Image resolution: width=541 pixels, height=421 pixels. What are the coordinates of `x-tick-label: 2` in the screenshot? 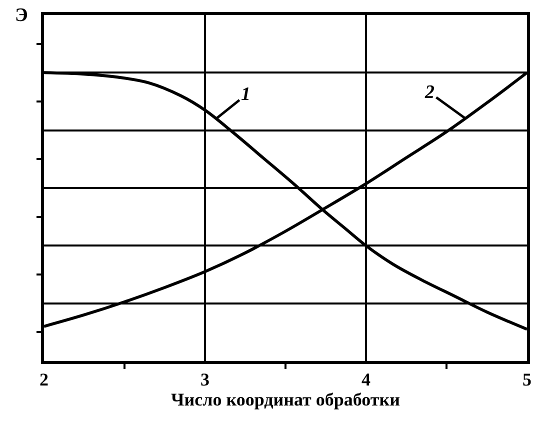 It's located at (44, 379).